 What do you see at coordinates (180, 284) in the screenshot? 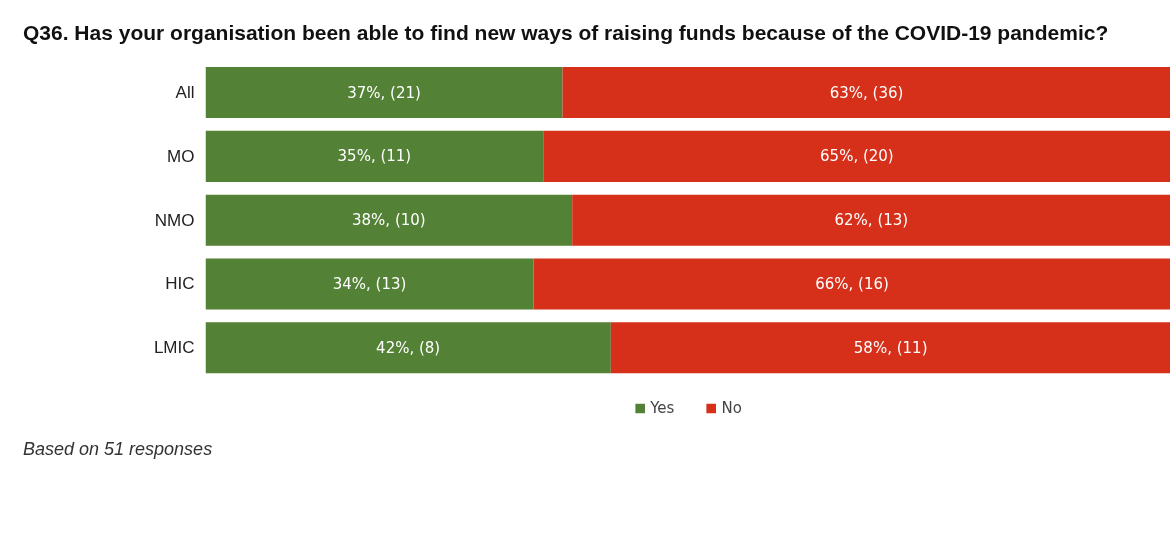
I see `y-tick-label: HIC` at bounding box center [180, 284].